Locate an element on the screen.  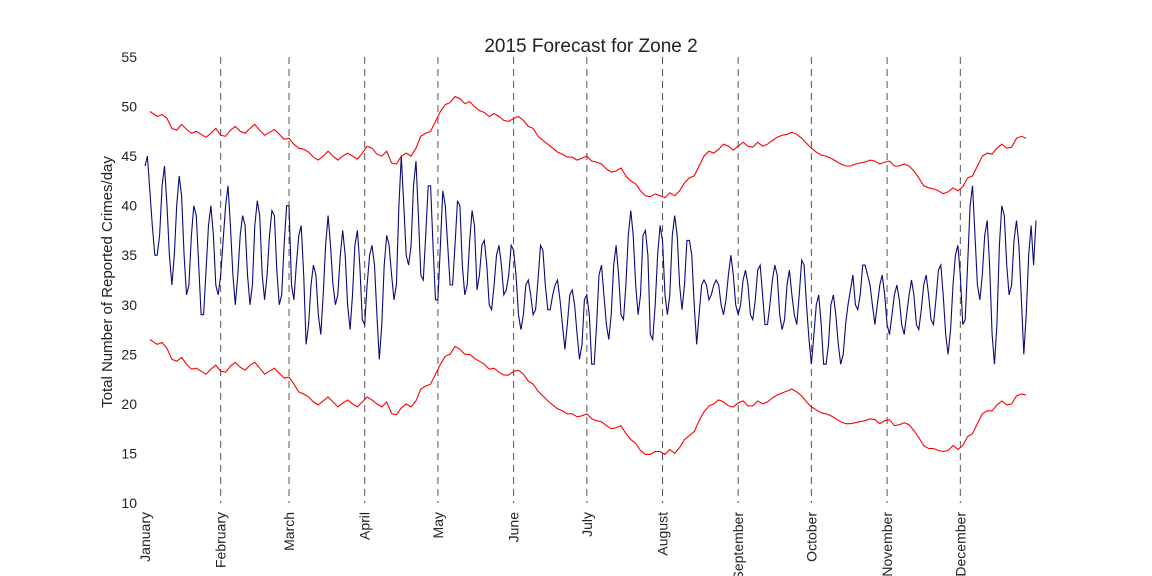
y-tick-label: 35 is located at coordinates (129, 255).